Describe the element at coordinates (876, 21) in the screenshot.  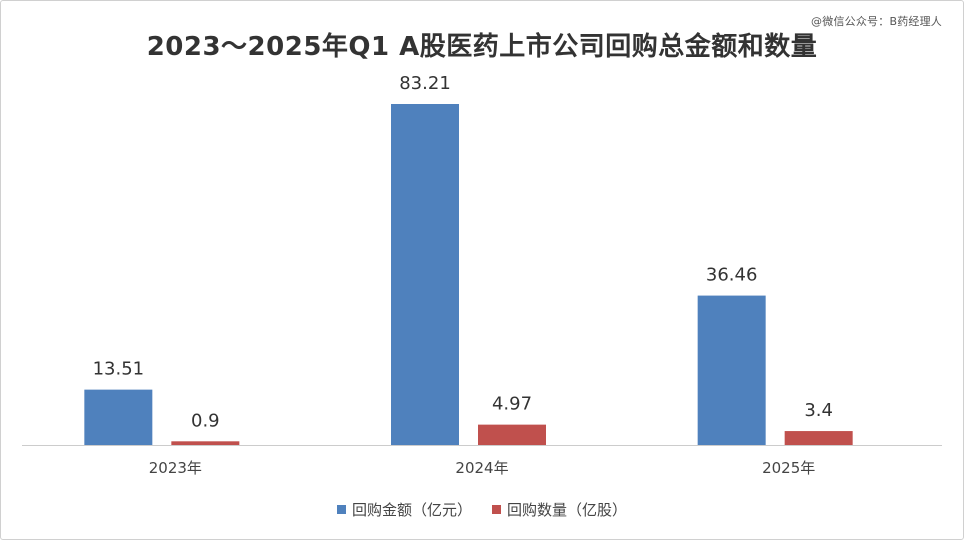
I see `watermark: @微信公众号：B药经理人` at that location.